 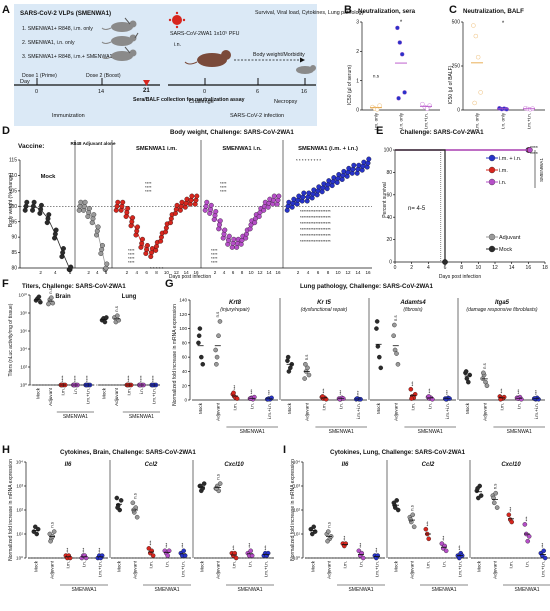 What do you see at coordinates (6, 131) in the screenshot?
I see `panel-letter-d: D` at bounding box center [6, 131].